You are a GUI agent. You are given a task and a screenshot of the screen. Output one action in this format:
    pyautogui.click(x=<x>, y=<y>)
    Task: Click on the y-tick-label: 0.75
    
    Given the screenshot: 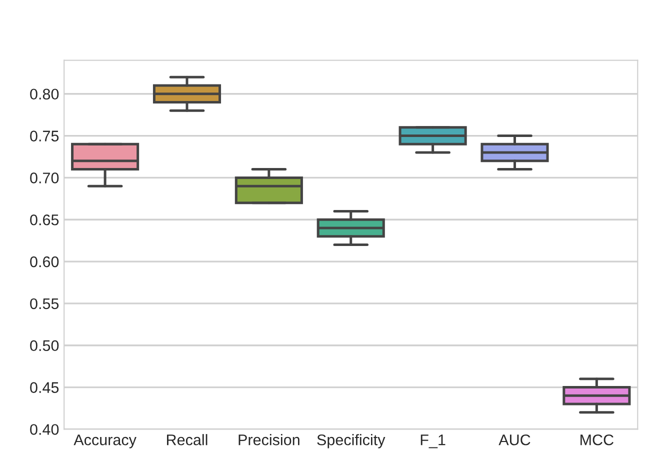 What is the action you would take?
    pyautogui.click(x=44, y=136)
    